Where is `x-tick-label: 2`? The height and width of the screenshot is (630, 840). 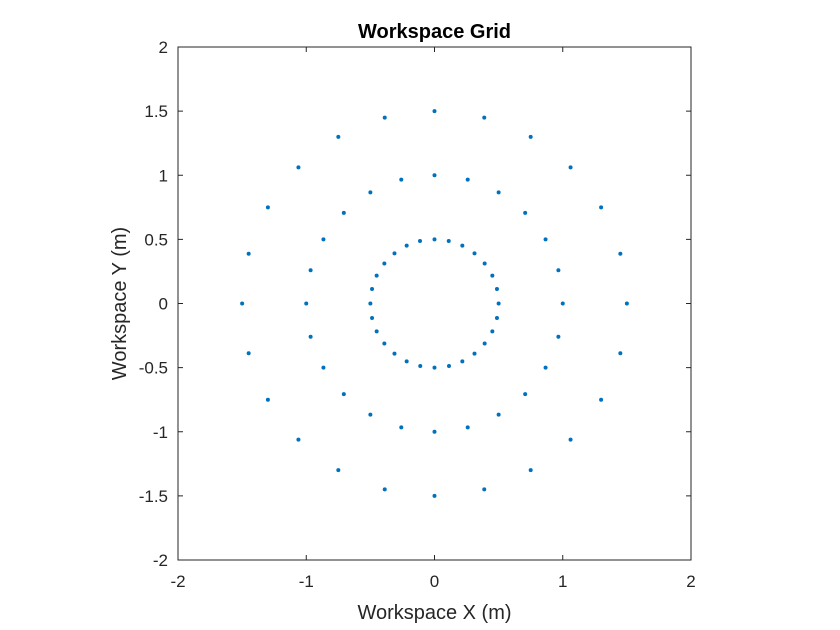 x-tick-label: 2 is located at coordinates (690, 581).